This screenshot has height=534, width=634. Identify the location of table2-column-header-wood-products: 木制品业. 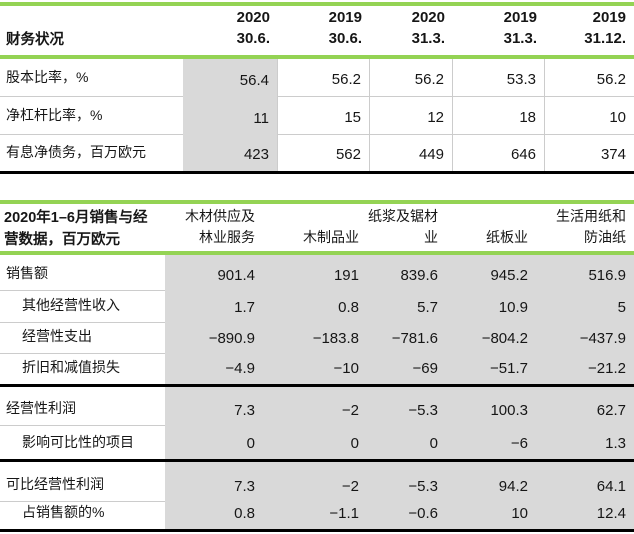
(315, 228).